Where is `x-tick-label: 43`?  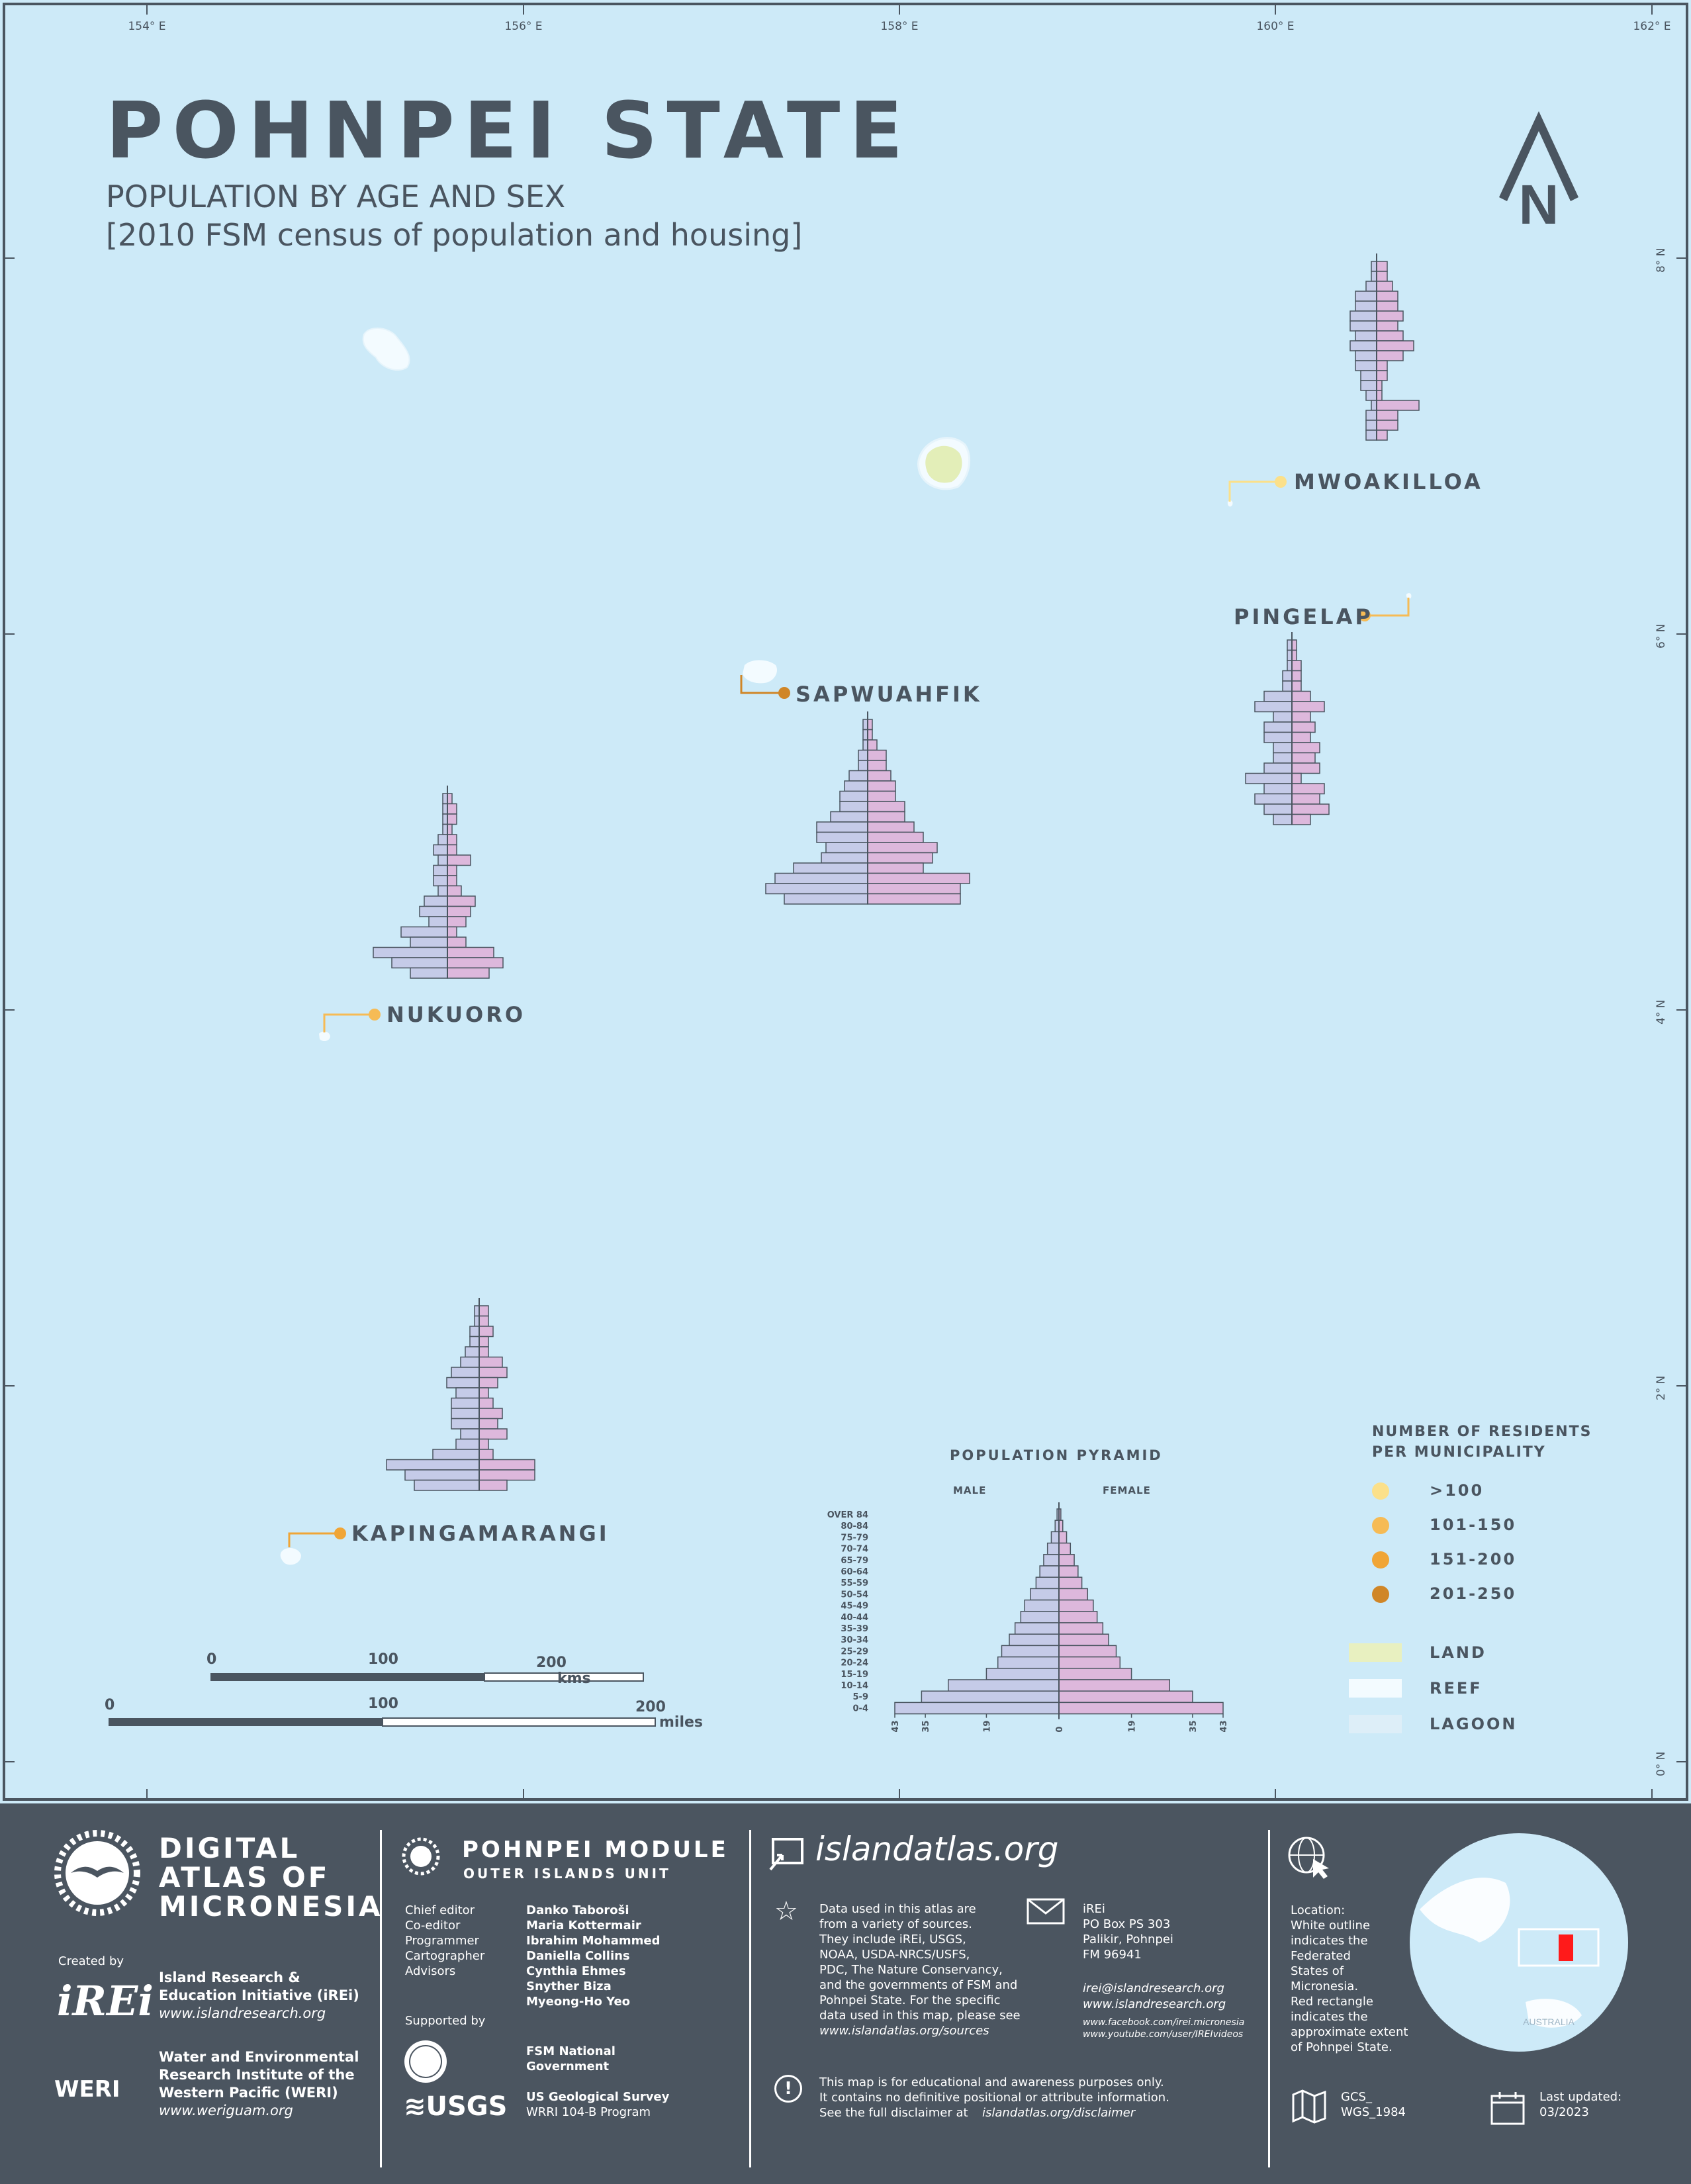 x-tick-label: 43 is located at coordinates (1224, 1727).